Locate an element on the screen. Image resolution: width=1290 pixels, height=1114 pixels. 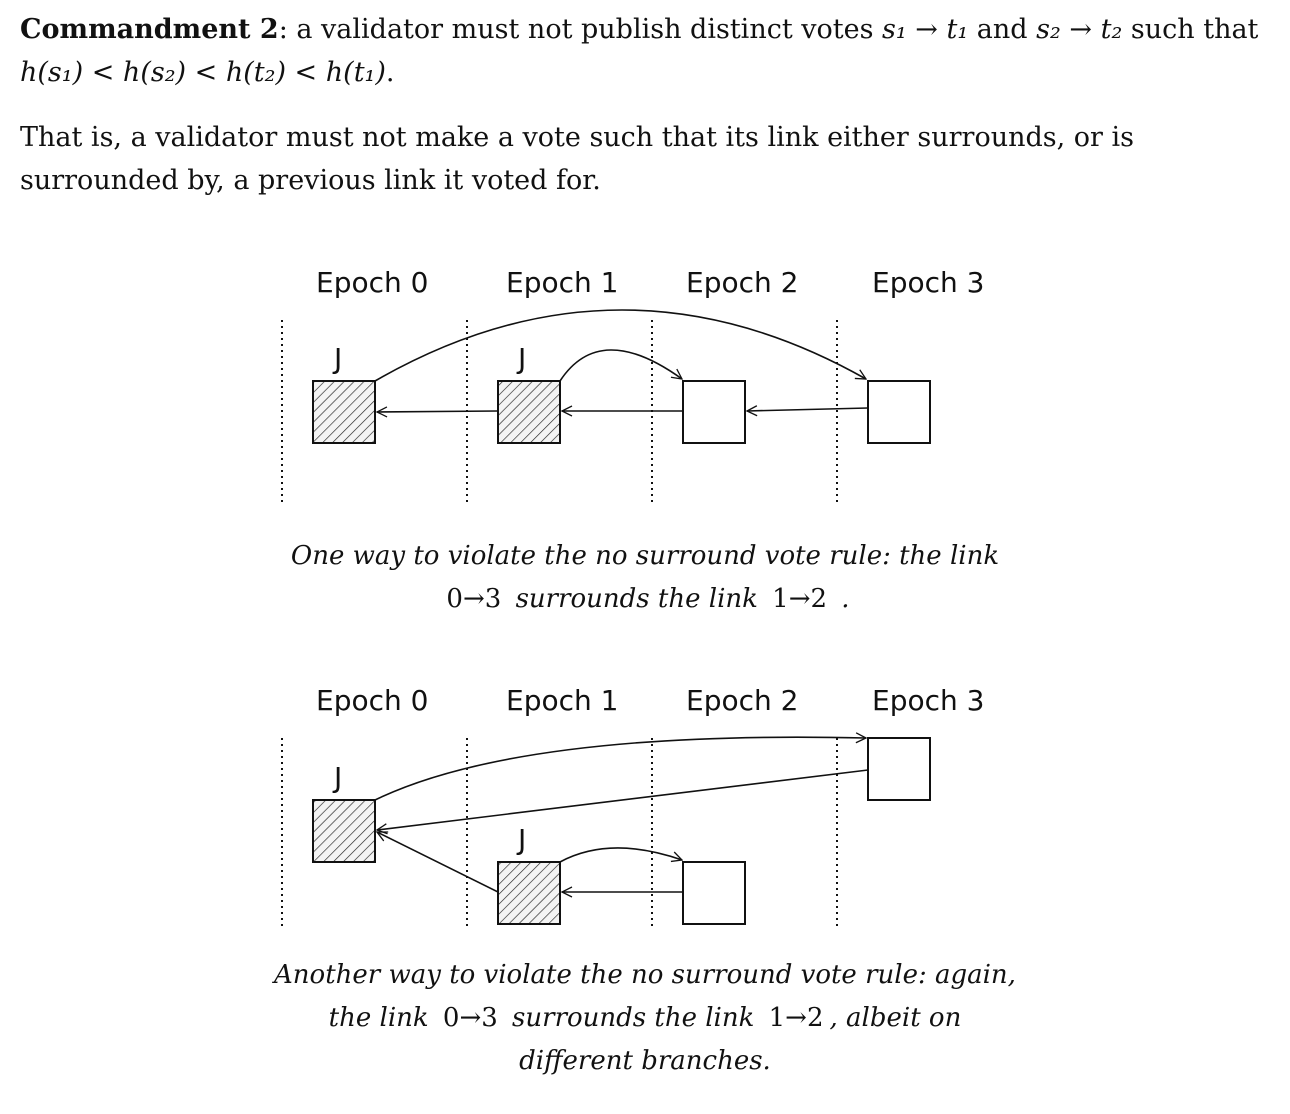
commandment-text-c: such that is located at coordinates (1190, 29).